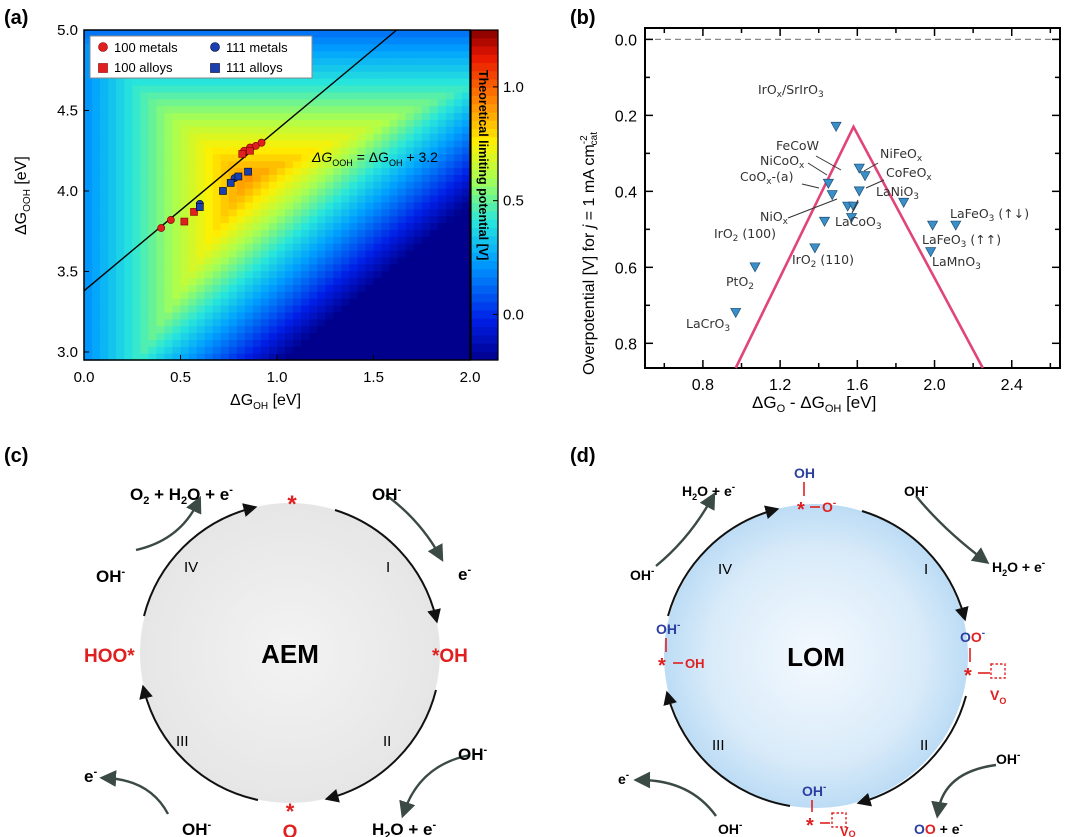 The width and height of the screenshot is (1080, 837). What do you see at coordinates (290, 654) in the screenshot?
I see `aem-center-label: AEM` at bounding box center [290, 654].